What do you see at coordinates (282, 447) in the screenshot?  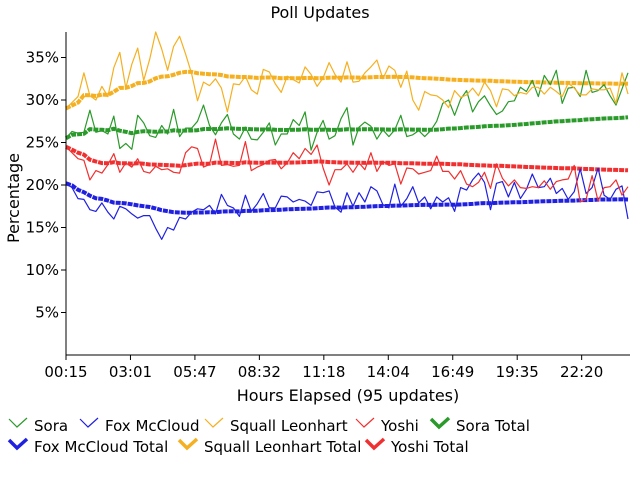 I see `legend-label: Squall Leonhart Total` at bounding box center [282, 447].